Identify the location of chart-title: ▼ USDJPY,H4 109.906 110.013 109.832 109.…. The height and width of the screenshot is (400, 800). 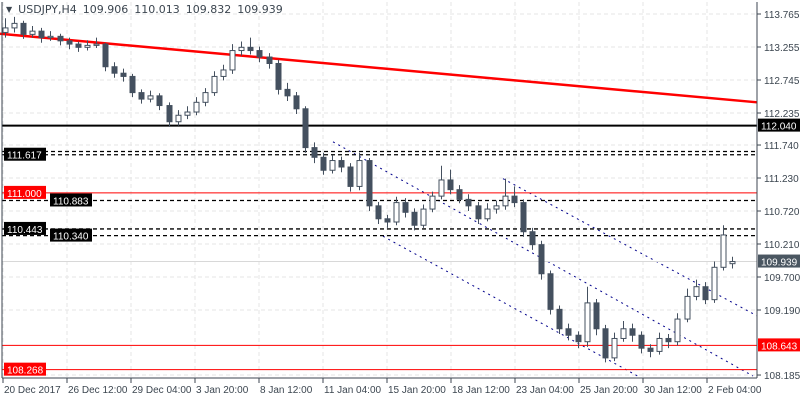
(144, 9).